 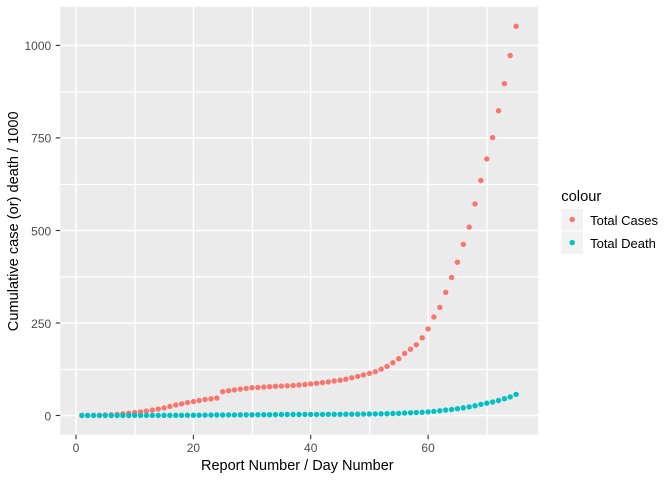 What do you see at coordinates (37, 46) in the screenshot?
I see `svg-text: 1000` at bounding box center [37, 46].